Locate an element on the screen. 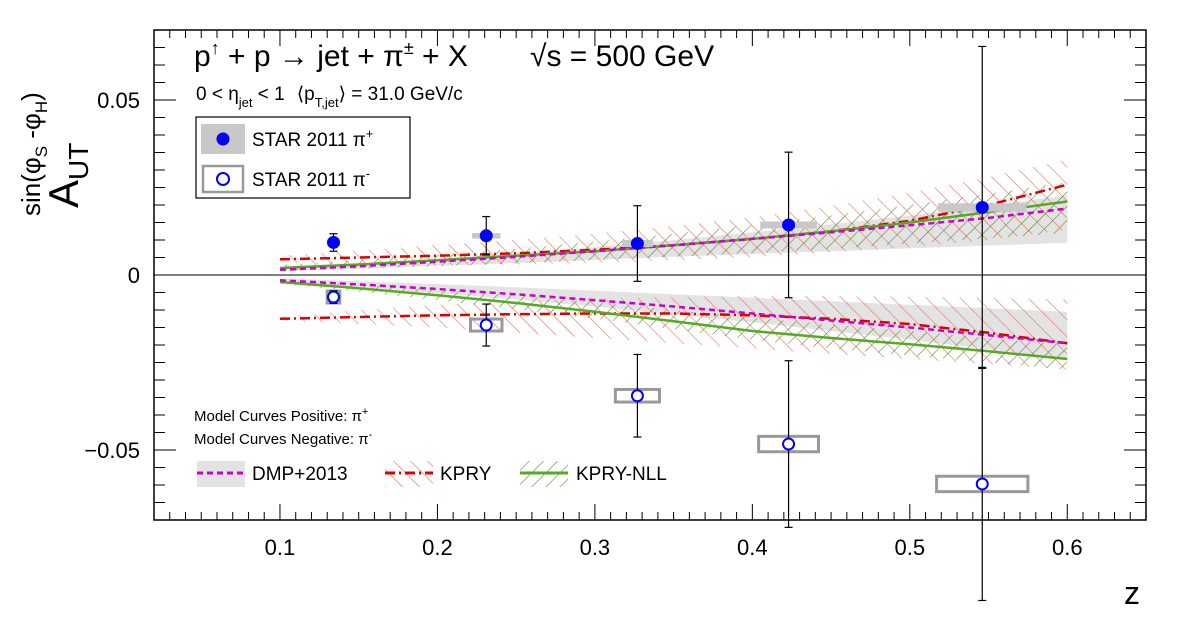  x-tick-label: 0.6 is located at coordinates (1067, 547).